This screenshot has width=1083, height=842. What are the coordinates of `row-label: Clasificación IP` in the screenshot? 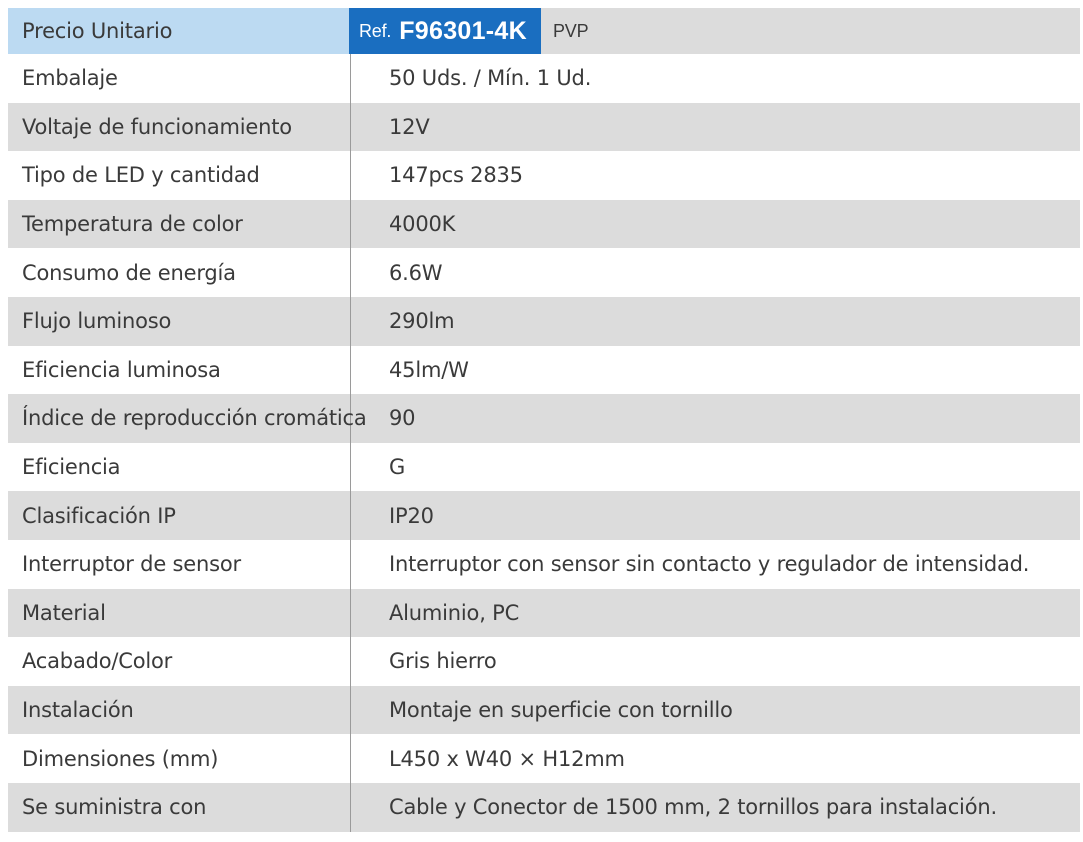 It's located at (179, 515).